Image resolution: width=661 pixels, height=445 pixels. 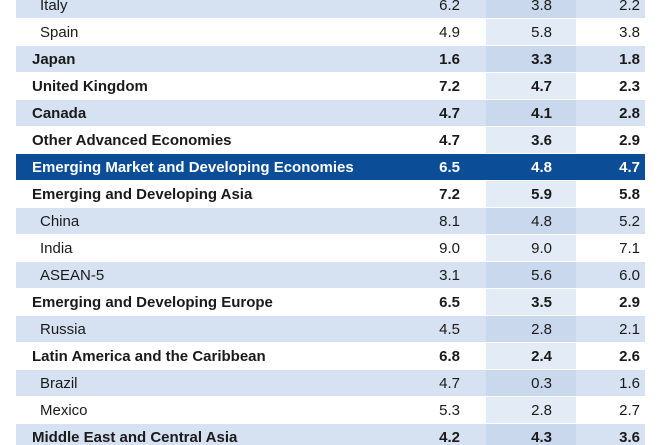 What do you see at coordinates (629, 194) in the screenshot?
I see `row-value-v3: 5.8` at bounding box center [629, 194].